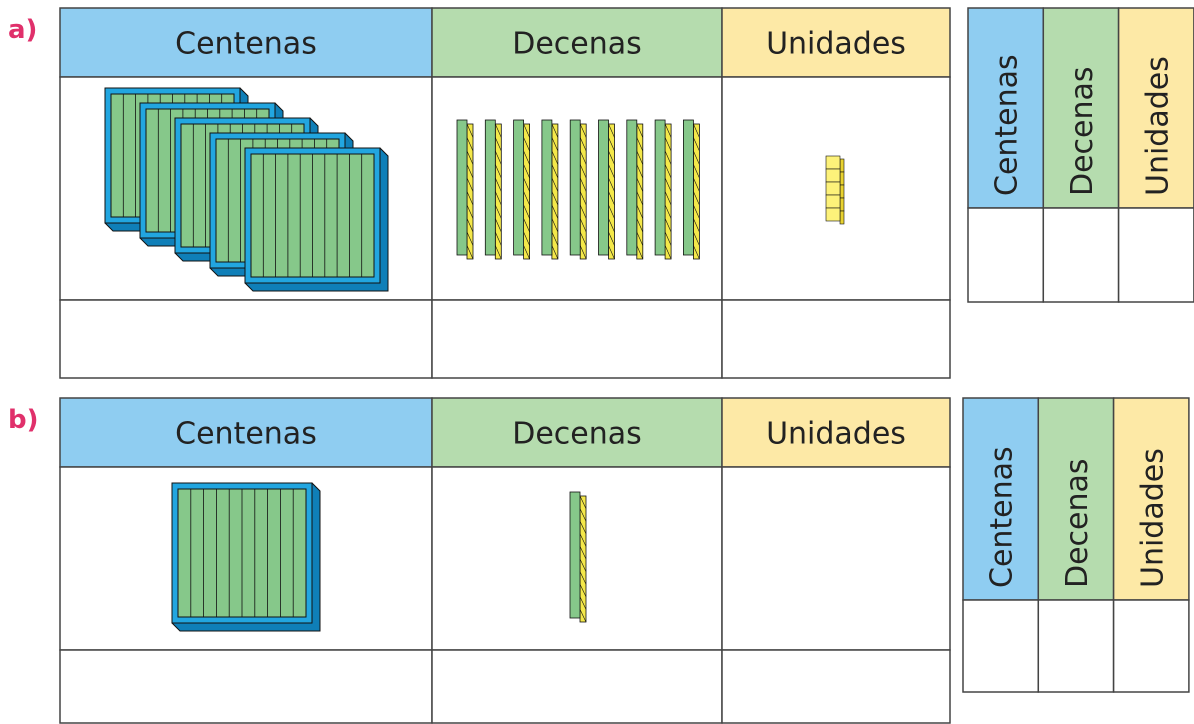 Image resolution: width=1194 pixels, height=724 pixels. Describe the element at coordinates (1082, 131) in the screenshot. I see `side-header: Decenas` at that location.